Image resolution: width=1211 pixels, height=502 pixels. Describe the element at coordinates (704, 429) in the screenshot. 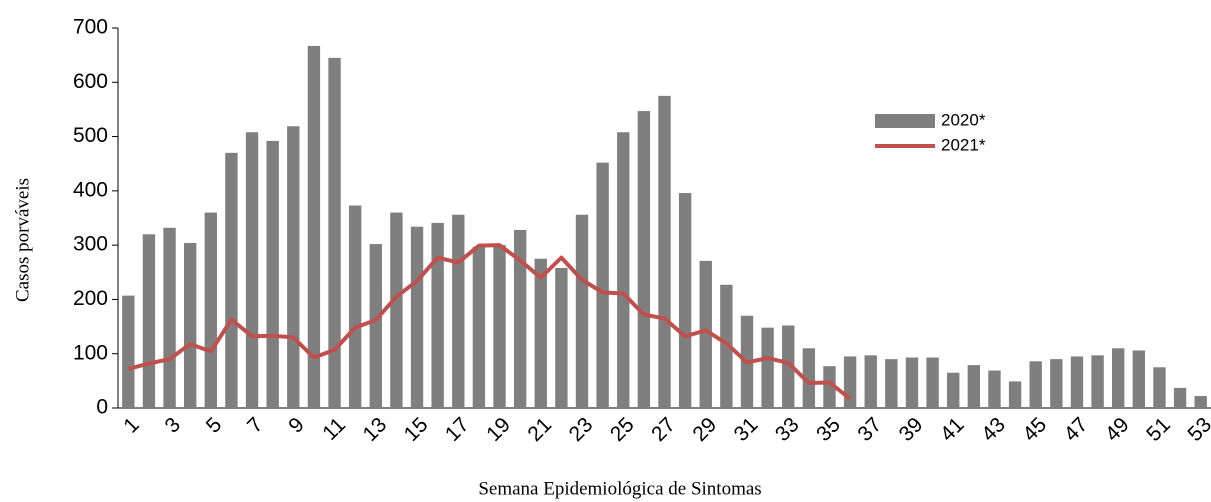

I see `x-tick-label: 29` at that location.